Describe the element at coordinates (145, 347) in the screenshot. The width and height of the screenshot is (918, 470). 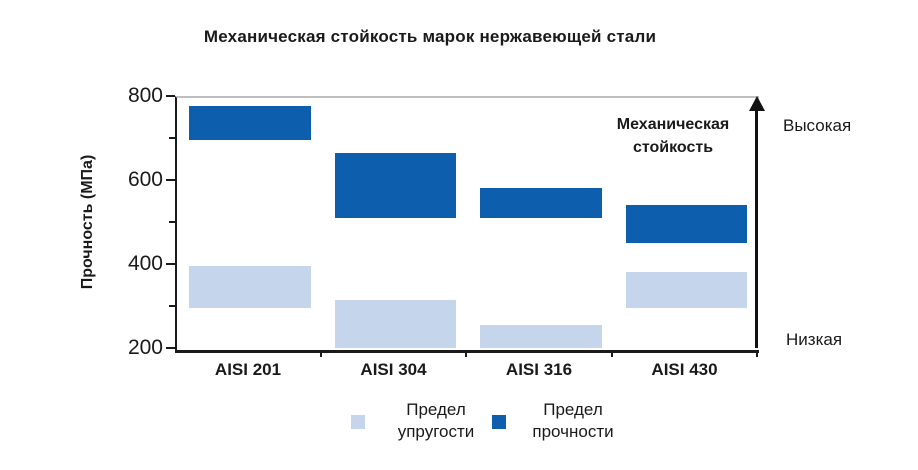
I see `y-tick-label-200: 200` at that location.